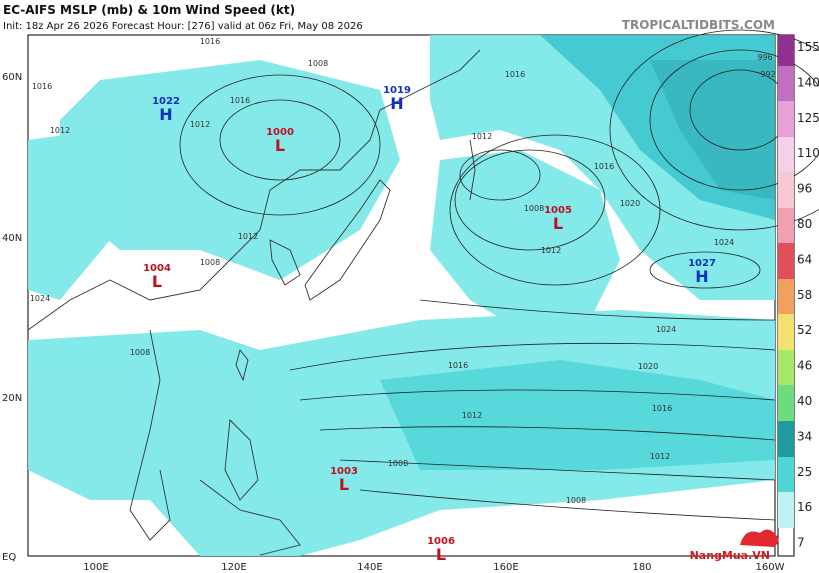 This screenshot has width=819, height=573. What do you see at coordinates (786, 281) in the screenshot?
I see `colorbar-segments` at bounding box center [786, 281].